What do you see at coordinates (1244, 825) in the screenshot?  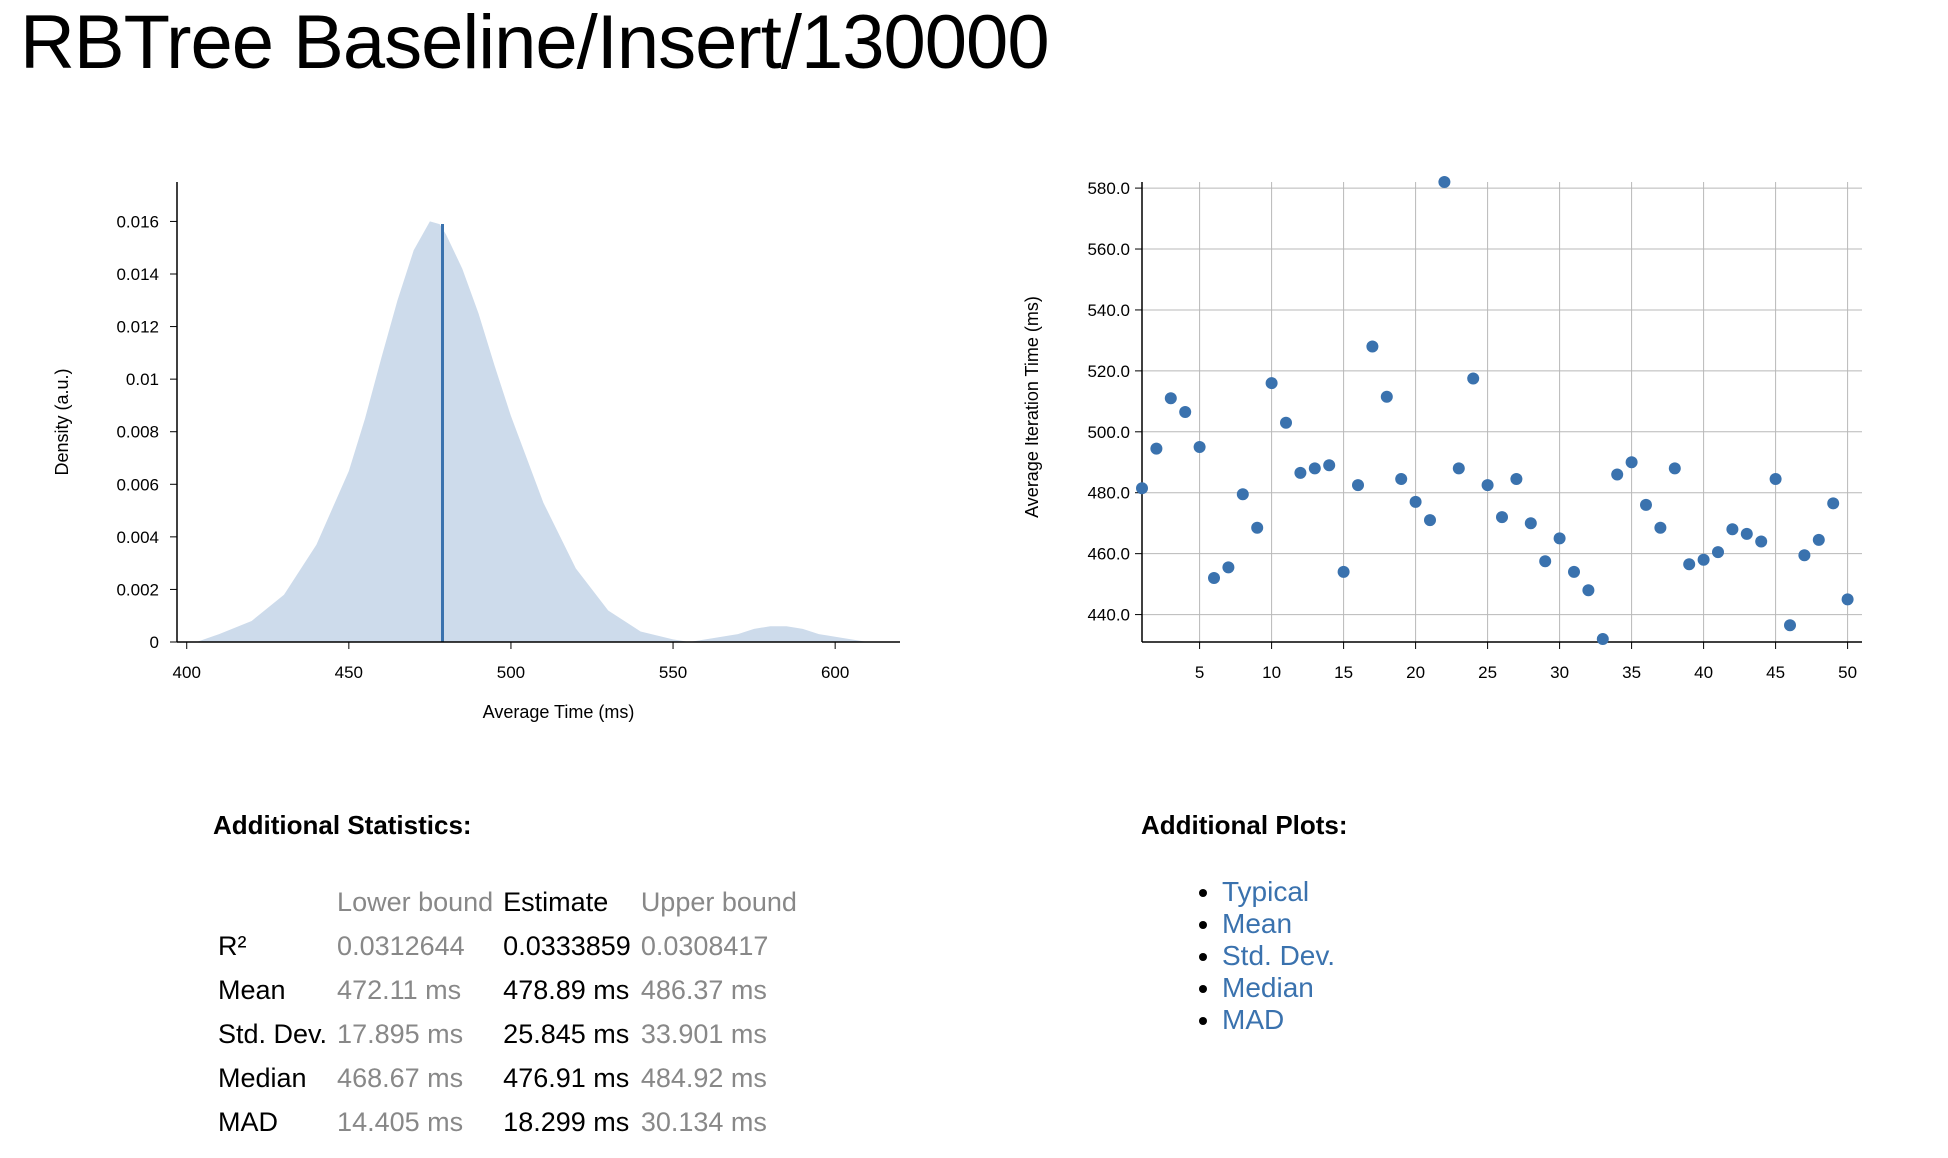 I see `additional-plots-title: Additional Plots:` at bounding box center [1244, 825].